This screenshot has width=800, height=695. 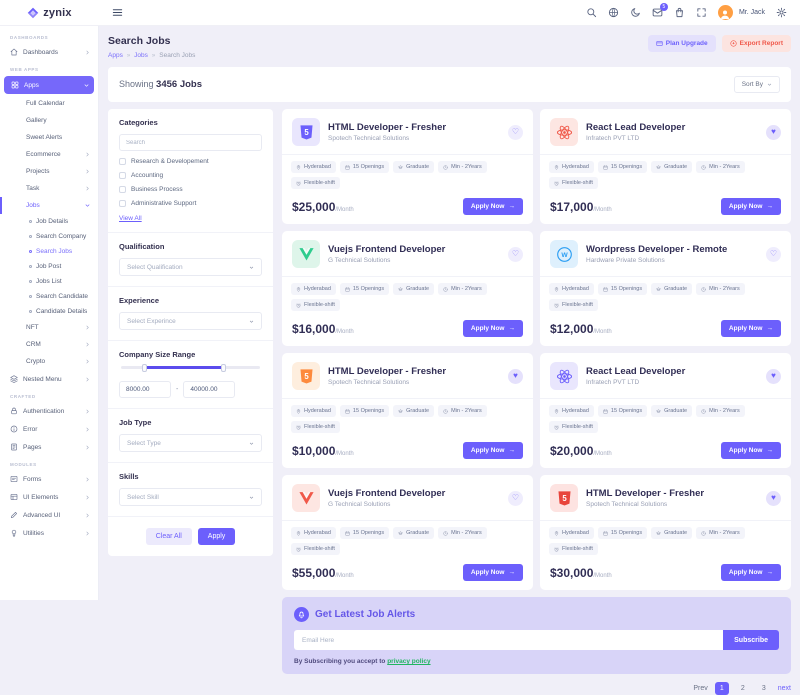 I want to click on bullet-icon, so click(x=30, y=236).